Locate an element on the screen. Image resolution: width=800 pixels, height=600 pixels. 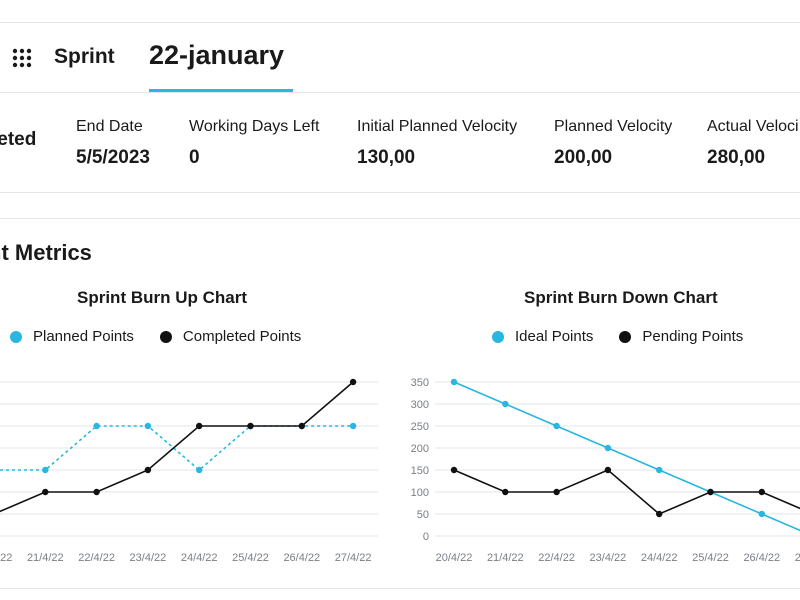
tab-22-january: 22-january is located at coordinates (217, 55).